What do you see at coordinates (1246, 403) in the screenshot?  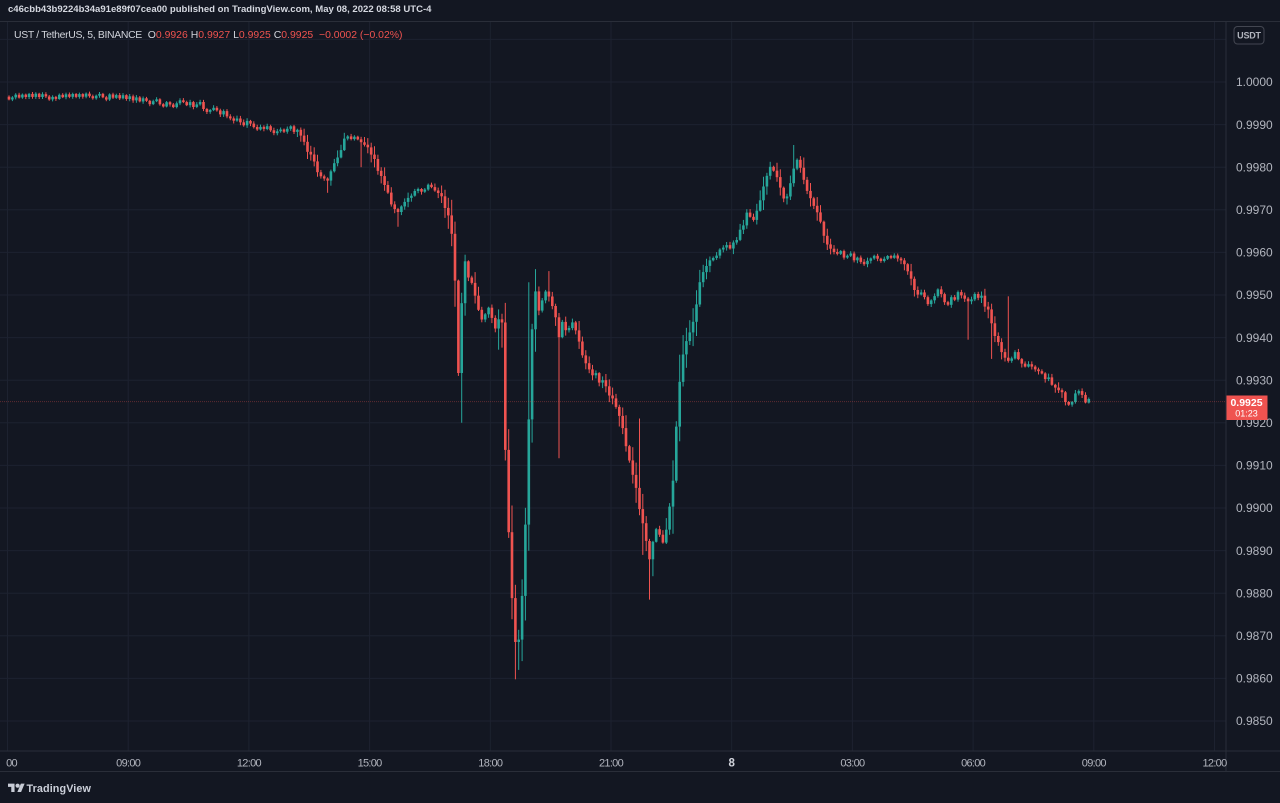 I see `svg-text: 0.9925` at bounding box center [1246, 403].